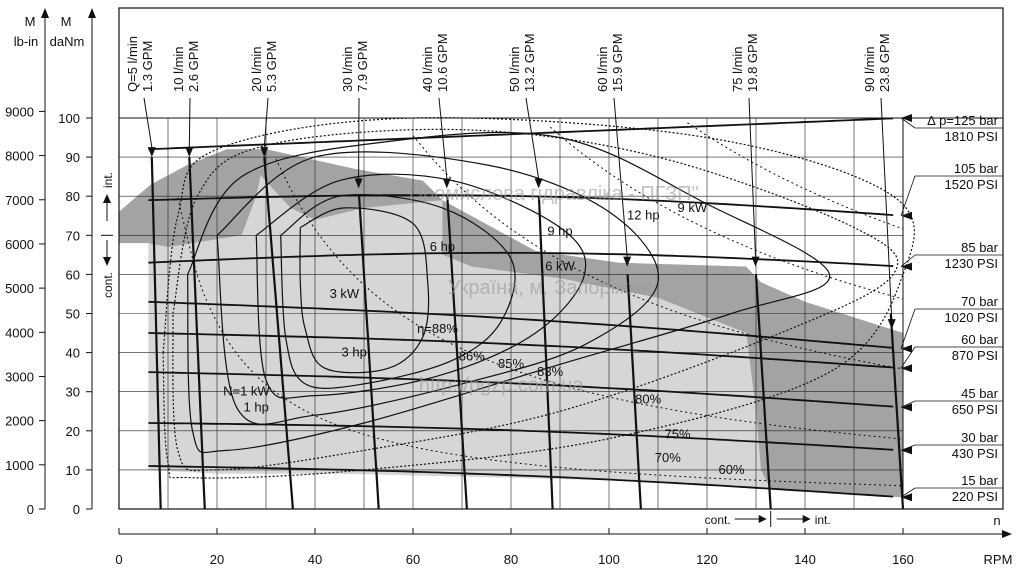  What do you see at coordinates (972, 184) in the screenshot?
I see `pressure-label-psi: 1520 PSI` at bounding box center [972, 184].